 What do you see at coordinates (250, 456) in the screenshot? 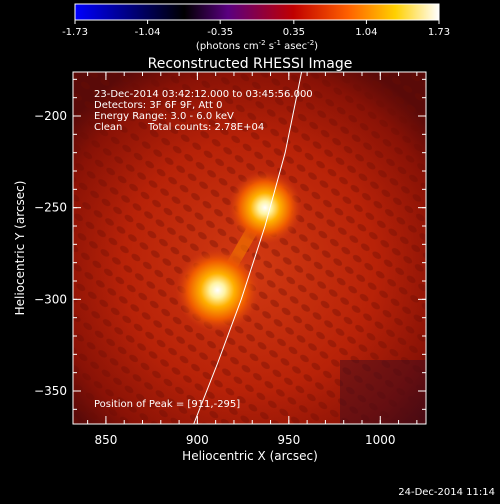
I see `x-axis-label: Heliocentric X (arcsec)` at bounding box center [250, 456].